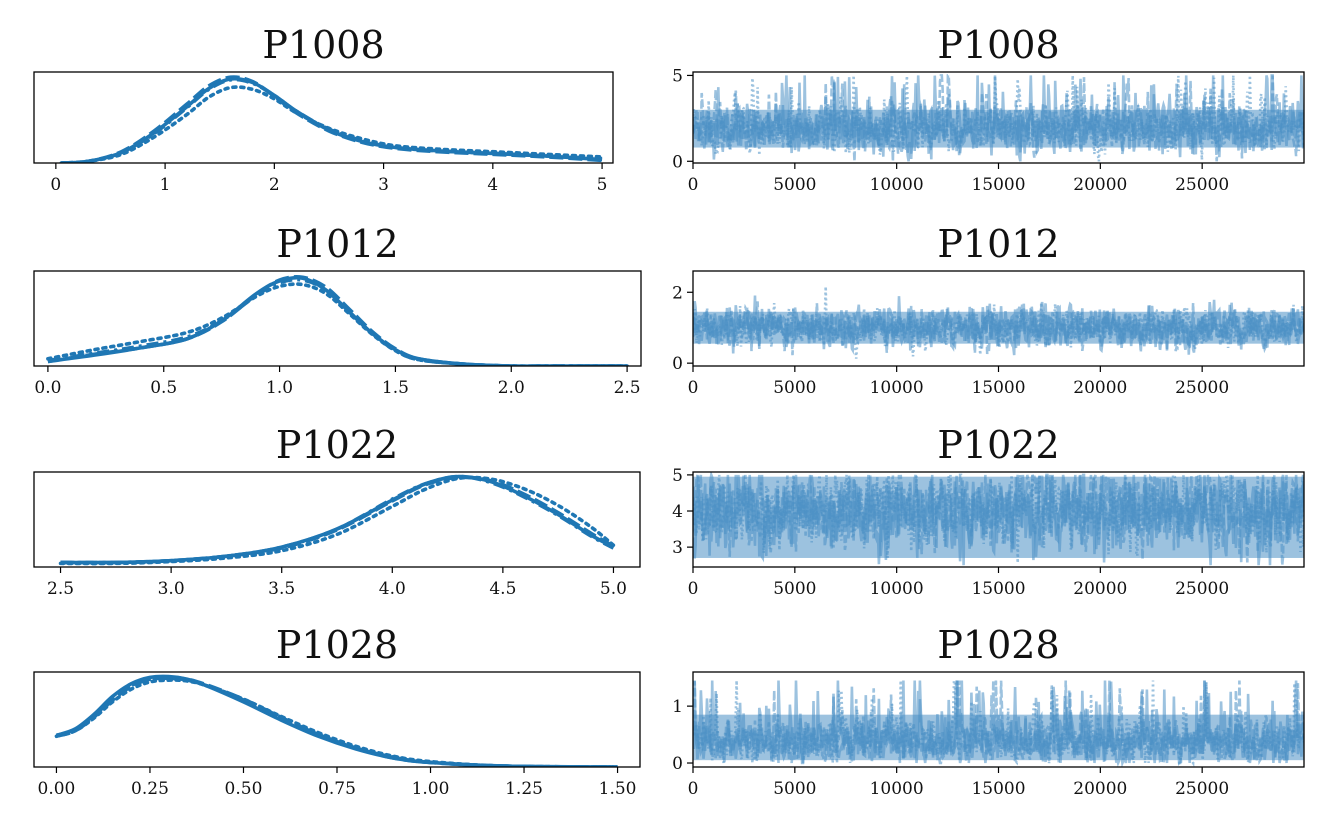 The height and width of the screenshot is (830, 1329). Describe the element at coordinates (998, 185) in the screenshot. I see `trace-P1008-xtick-label: 15000` at that location.